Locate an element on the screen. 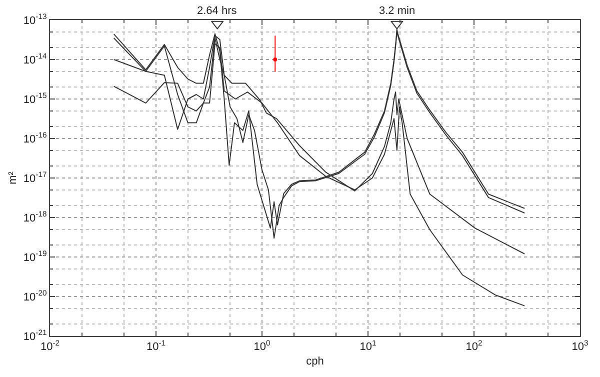 This screenshot has width=600, height=377. y-tick-label: 10$^{-13}$ is located at coordinates (35, 19).